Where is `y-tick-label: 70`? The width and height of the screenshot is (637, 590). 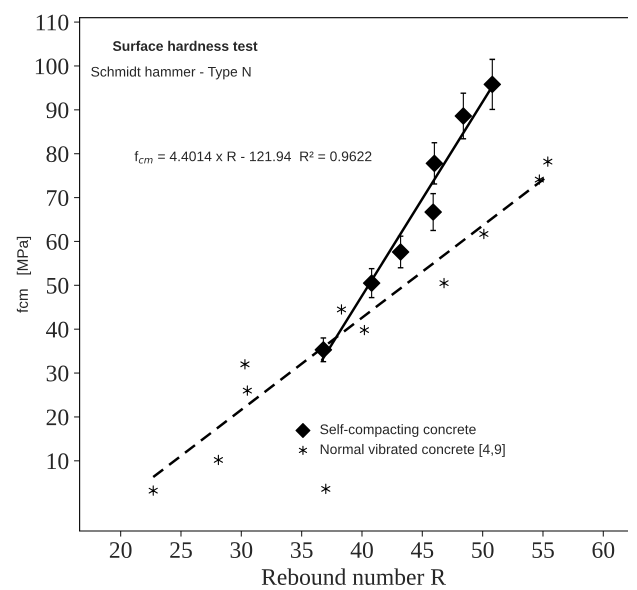
y-tick-label: 70 is located at coordinates (57, 198).